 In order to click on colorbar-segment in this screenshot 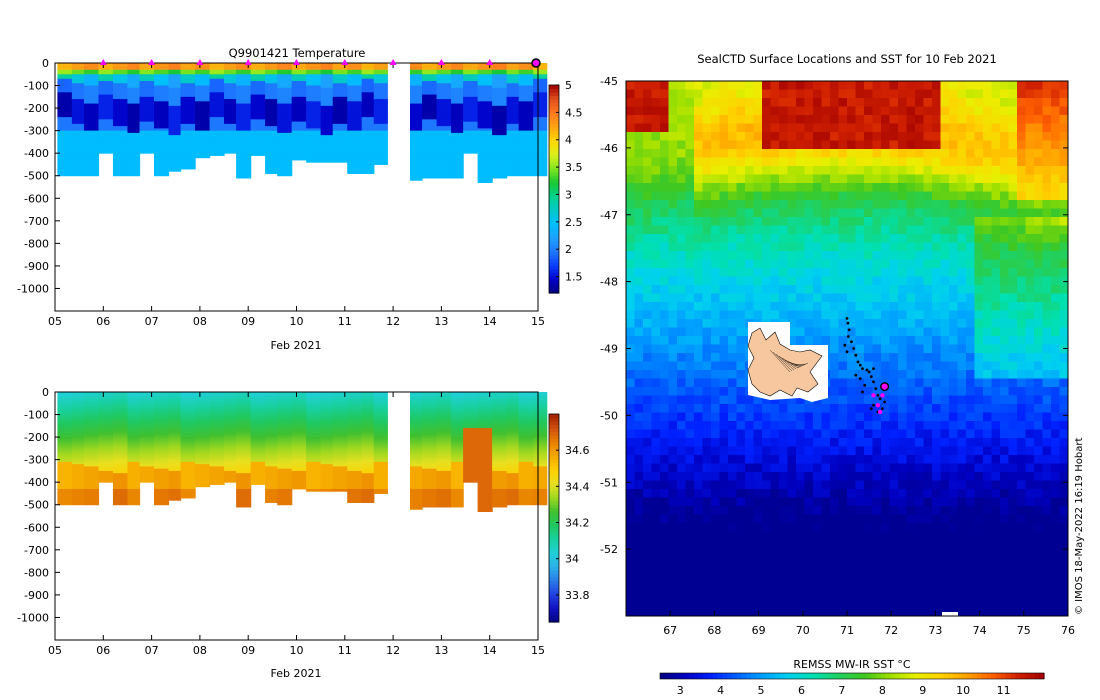, I will do `click(554, 495)`.